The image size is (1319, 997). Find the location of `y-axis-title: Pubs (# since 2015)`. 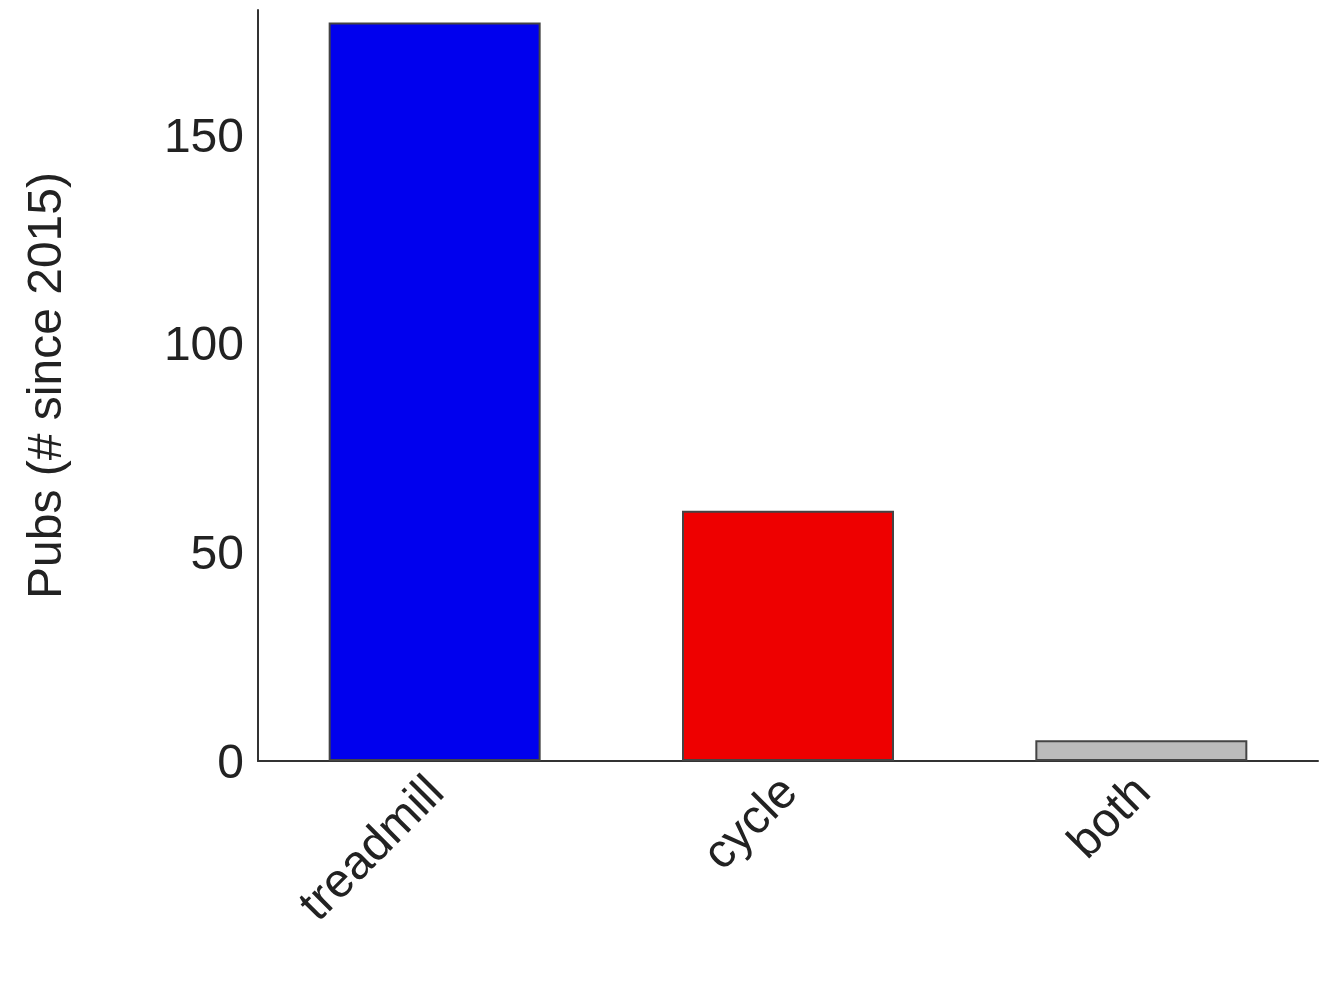

y-axis-title: Pubs (# since 2015) is located at coordinates (44, 385).